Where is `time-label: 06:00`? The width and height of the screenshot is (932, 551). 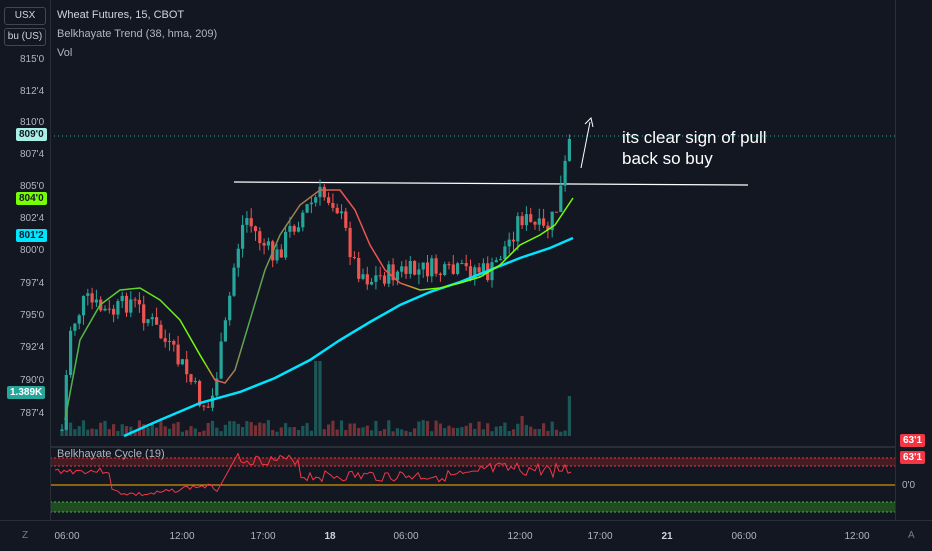 time-label: 06:00 is located at coordinates (67, 536).